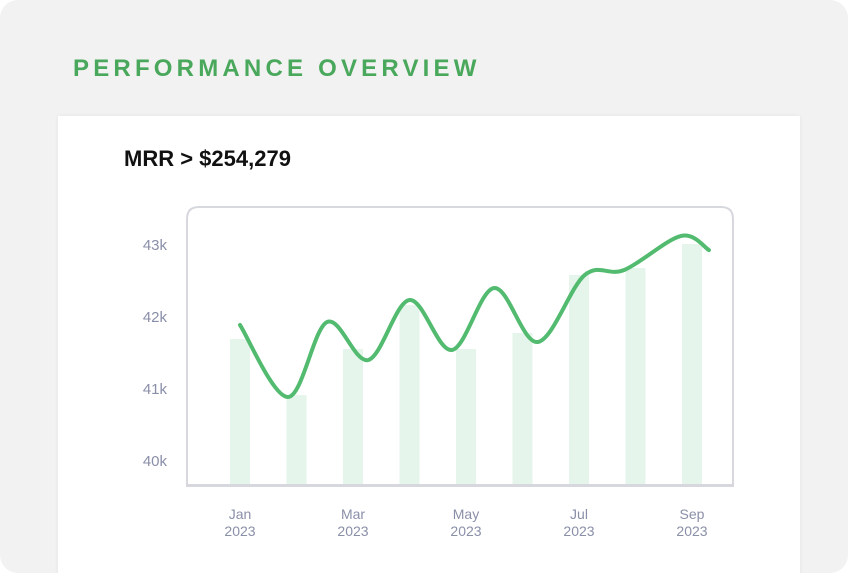 This screenshot has width=848, height=573. Describe the element at coordinates (207, 158) in the screenshot. I see `chart-title: MRR > $254,279` at that location.